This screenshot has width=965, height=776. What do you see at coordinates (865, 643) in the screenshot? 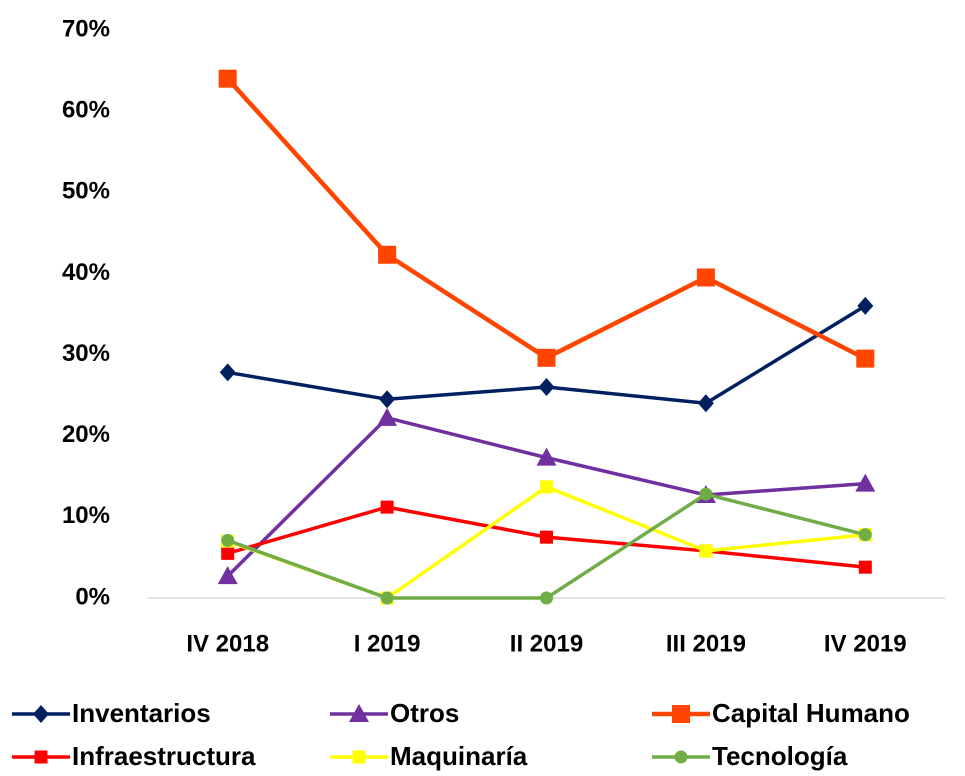
I see `x-tick-label: IV 2019` at bounding box center [865, 643].